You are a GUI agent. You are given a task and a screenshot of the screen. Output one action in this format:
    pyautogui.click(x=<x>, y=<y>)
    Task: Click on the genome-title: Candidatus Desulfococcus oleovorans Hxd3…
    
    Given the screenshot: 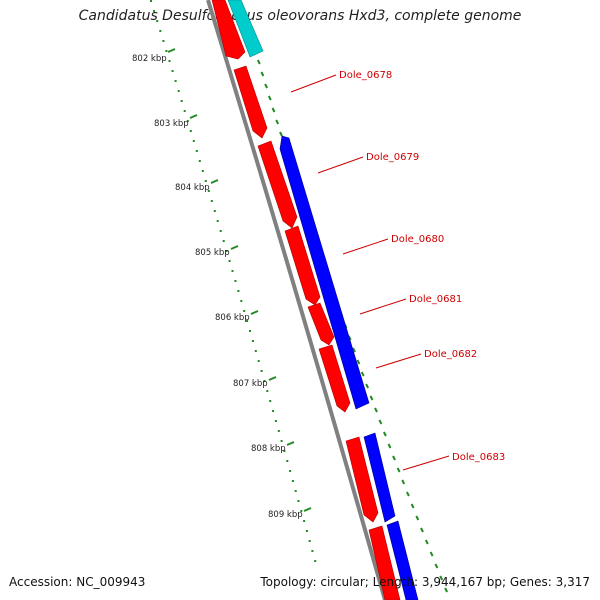 What is the action you would take?
    pyautogui.click(x=300, y=16)
    